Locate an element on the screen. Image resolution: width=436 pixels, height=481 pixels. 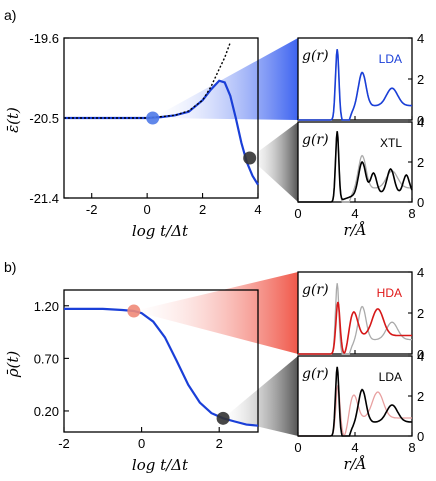
inset-a-bottom-ytick-label-1: 2 is located at coordinates (420, 162).